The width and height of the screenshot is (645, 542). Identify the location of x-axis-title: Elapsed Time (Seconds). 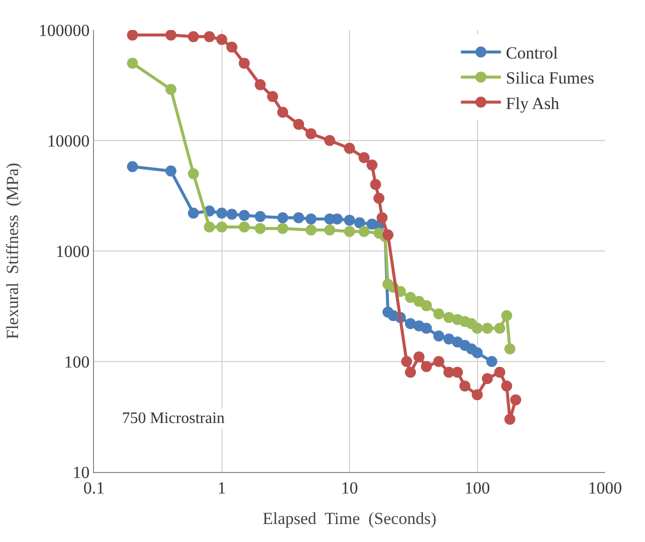
(349, 518).